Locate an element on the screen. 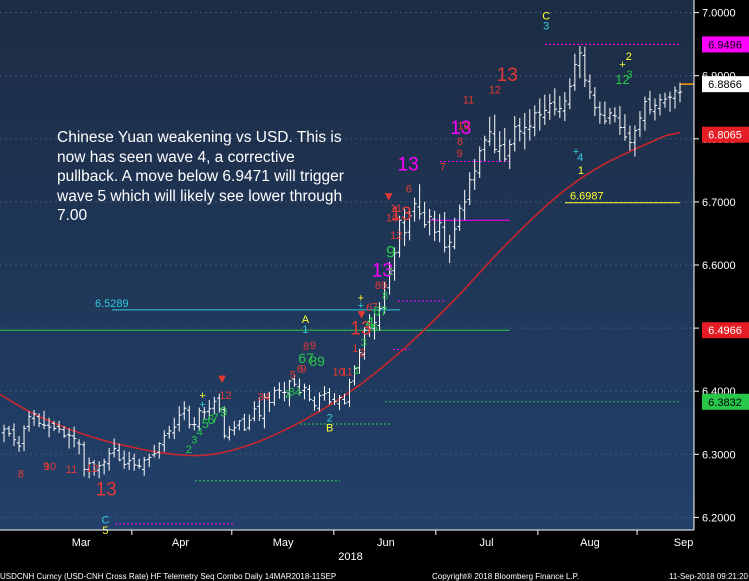 This screenshot has width=749, height=581. sequence-marker: 67 is located at coordinates (306, 358).